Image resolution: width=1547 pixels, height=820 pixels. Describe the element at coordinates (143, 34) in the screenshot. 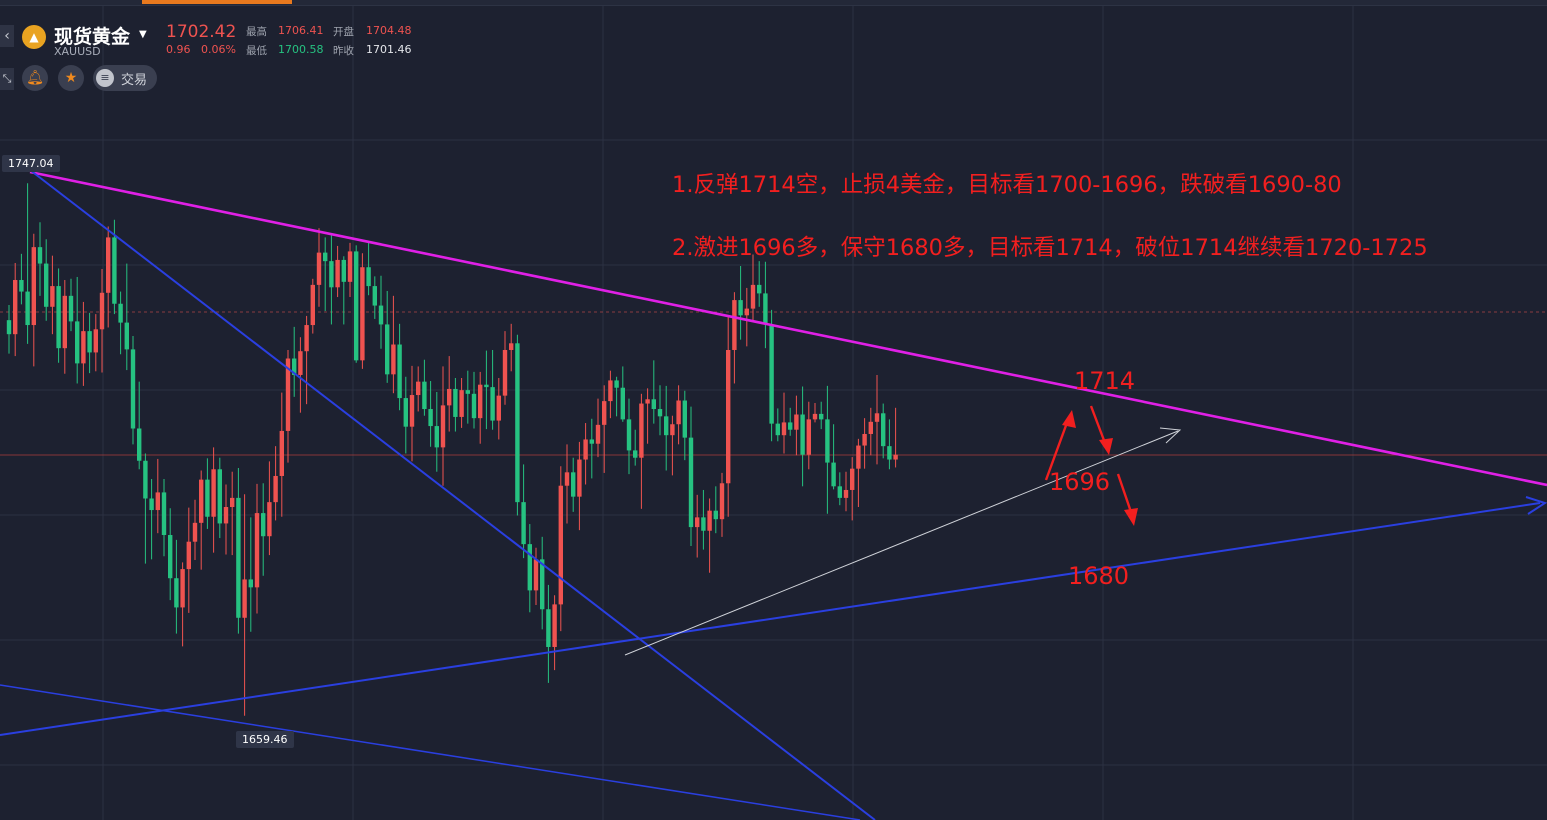

I see `chevron-down-icon: ▼` at that location.